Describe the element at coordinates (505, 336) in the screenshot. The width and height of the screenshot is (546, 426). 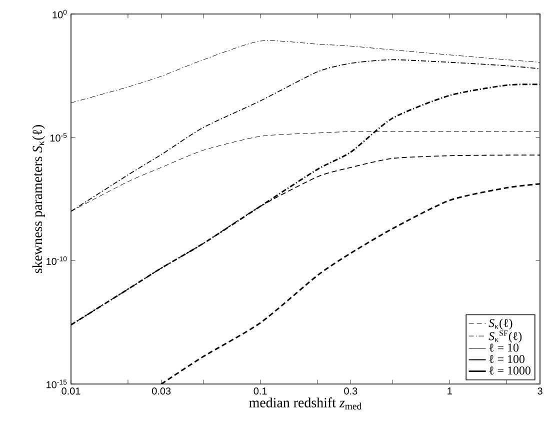
I see `legend-label: S$_{κ}$$^{SF}$(ℓ)` at that location.